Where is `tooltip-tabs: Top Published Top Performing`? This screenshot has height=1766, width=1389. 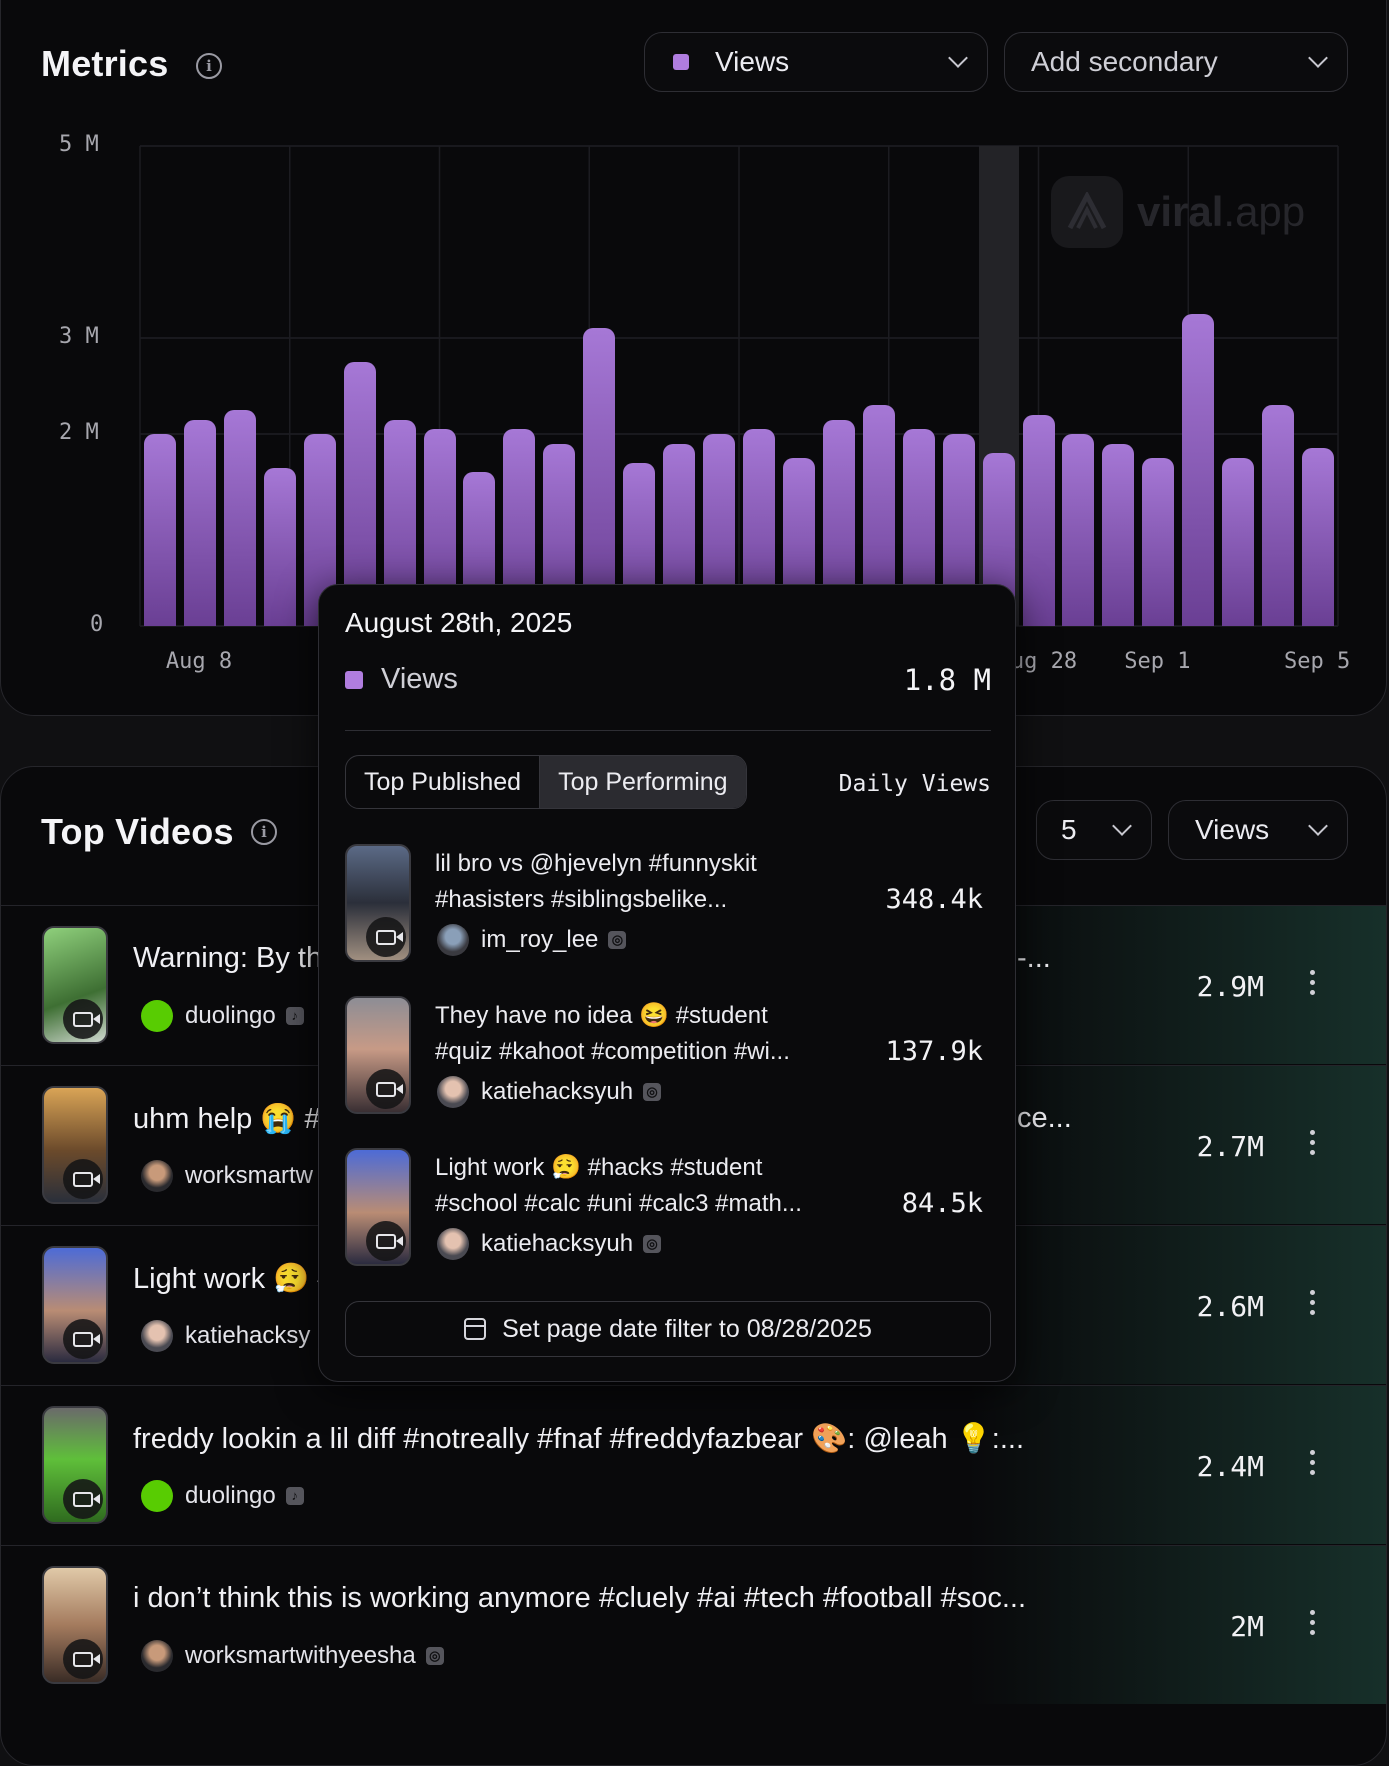
tooltip-tabs: Top Published Top Performing is located at coordinates (546, 782).